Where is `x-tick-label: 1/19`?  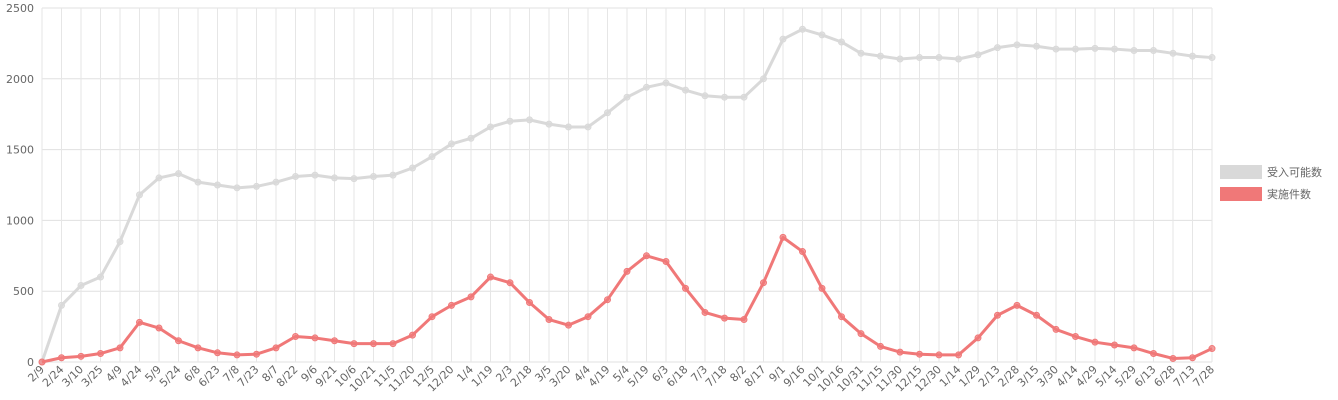 x-tick-label: 1/19 is located at coordinates (482, 376).